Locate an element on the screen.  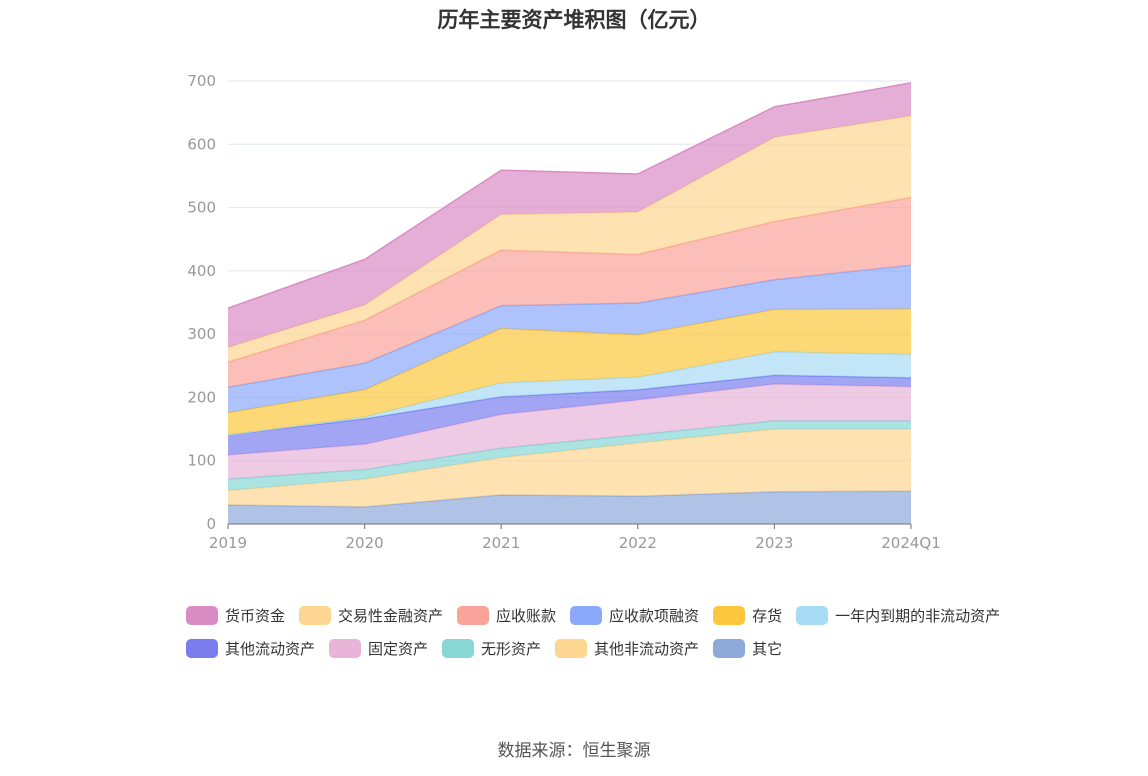
legend-item: 货币资金 is located at coordinates (235, 615).